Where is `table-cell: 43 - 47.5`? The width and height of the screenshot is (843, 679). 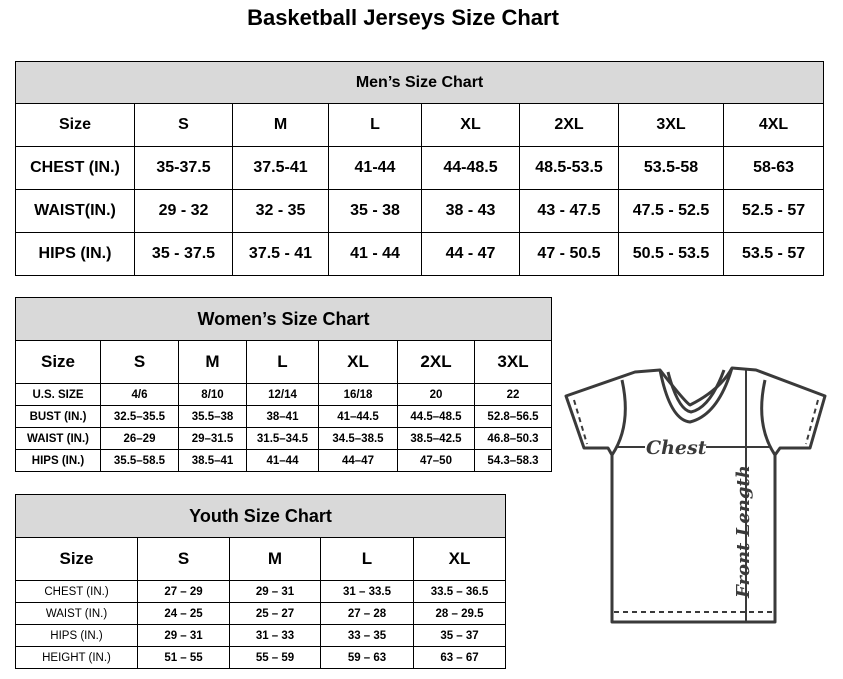 table-cell: 43 - 47.5 is located at coordinates (569, 211).